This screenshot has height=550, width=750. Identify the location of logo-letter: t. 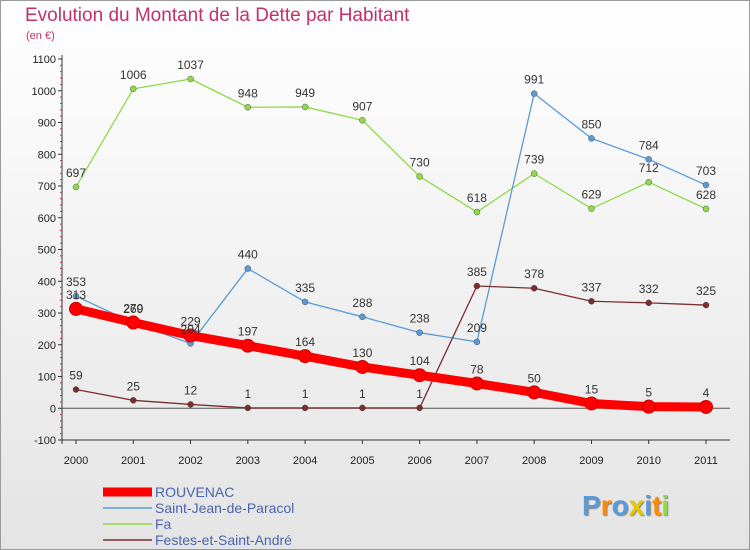
(657, 505).